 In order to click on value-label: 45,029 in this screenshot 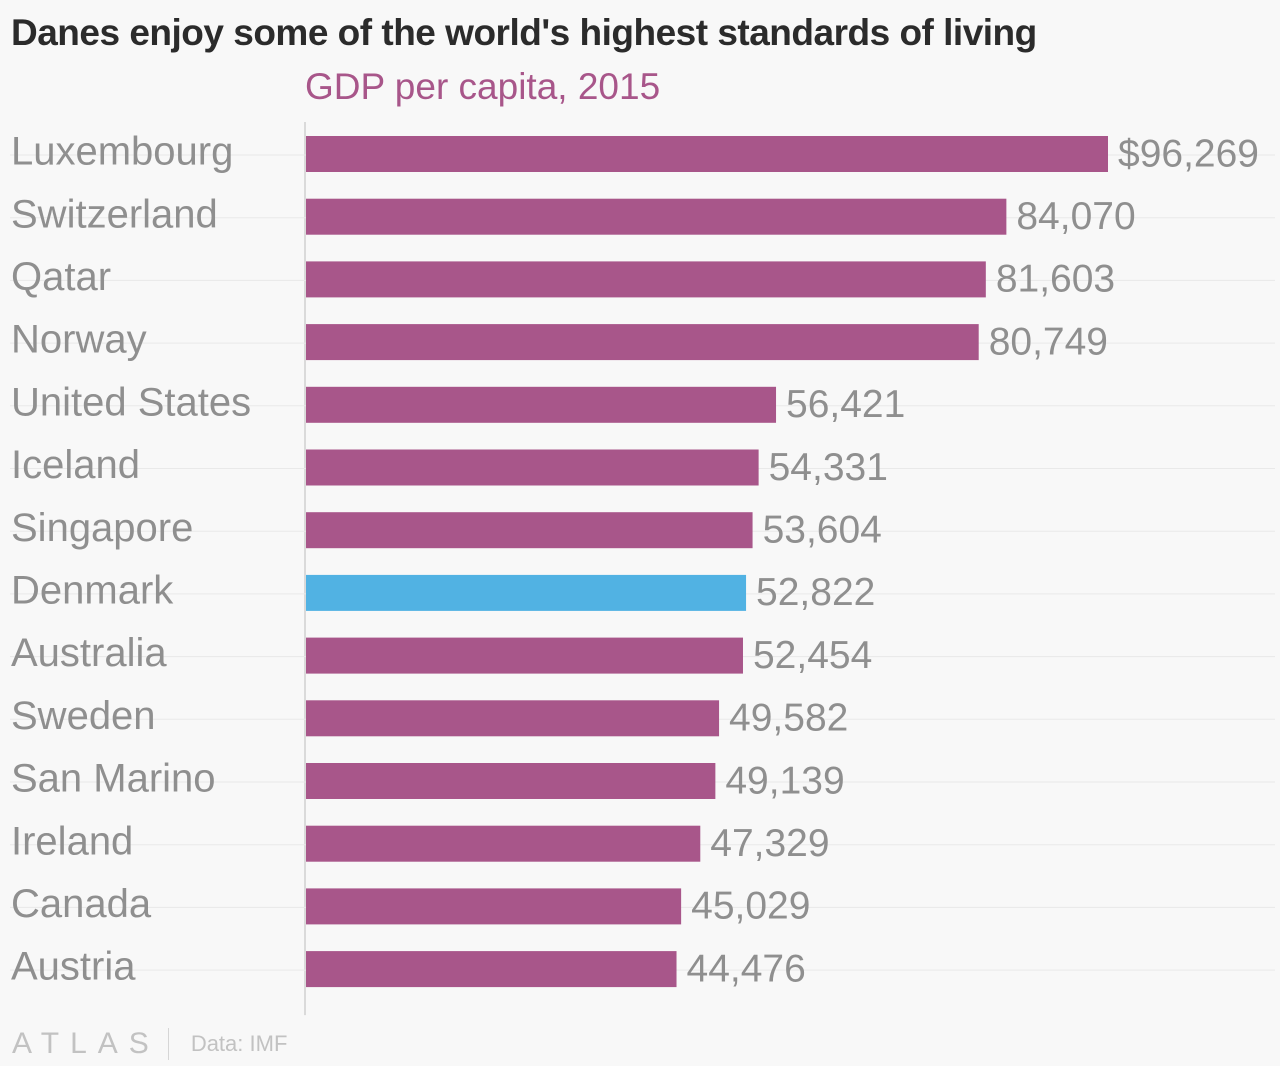, I will do `click(750, 906)`.